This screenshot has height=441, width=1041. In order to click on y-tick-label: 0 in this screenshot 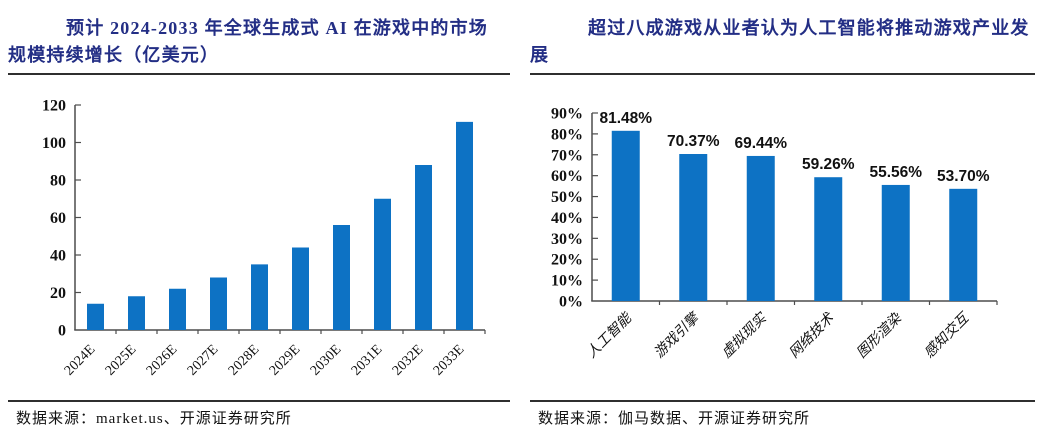, I will do `click(62, 331)`.